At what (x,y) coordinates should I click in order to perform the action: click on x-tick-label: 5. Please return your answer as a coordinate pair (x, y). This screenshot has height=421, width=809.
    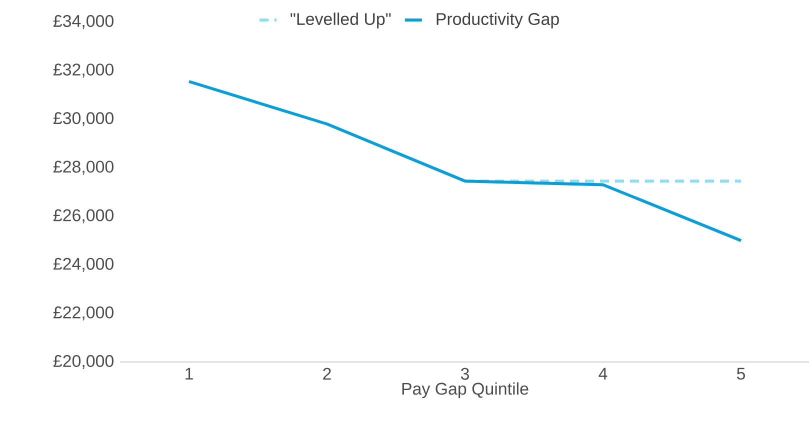
    Looking at the image, I should click on (740, 374).